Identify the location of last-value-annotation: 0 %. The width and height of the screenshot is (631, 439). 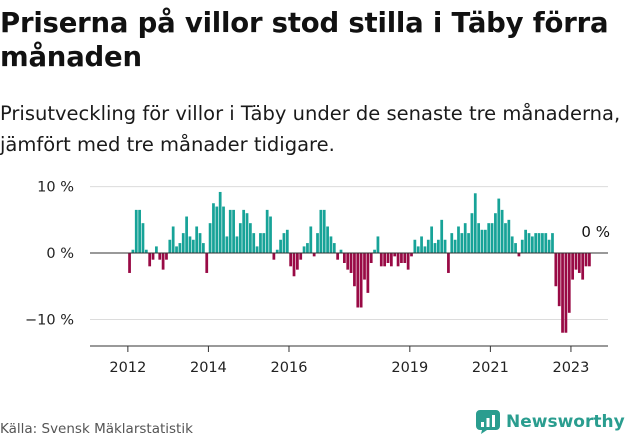
(595, 232).